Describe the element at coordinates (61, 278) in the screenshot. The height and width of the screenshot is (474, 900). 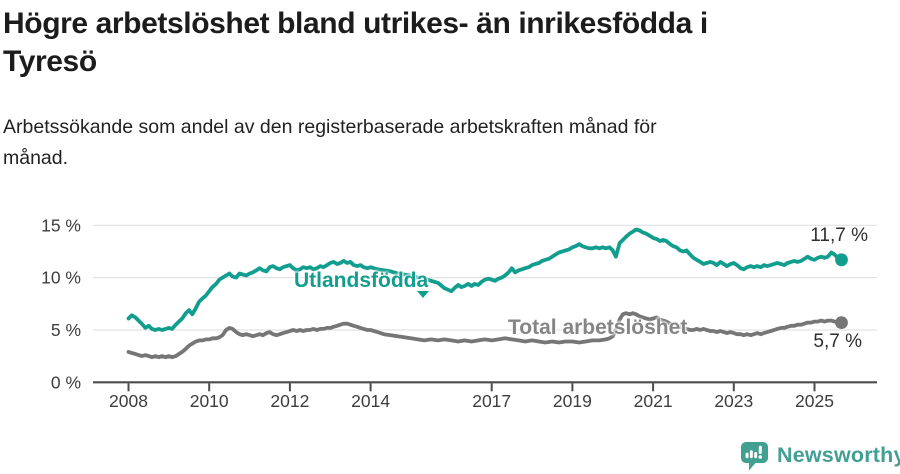
I see `y-tick-label: 10 %` at that location.